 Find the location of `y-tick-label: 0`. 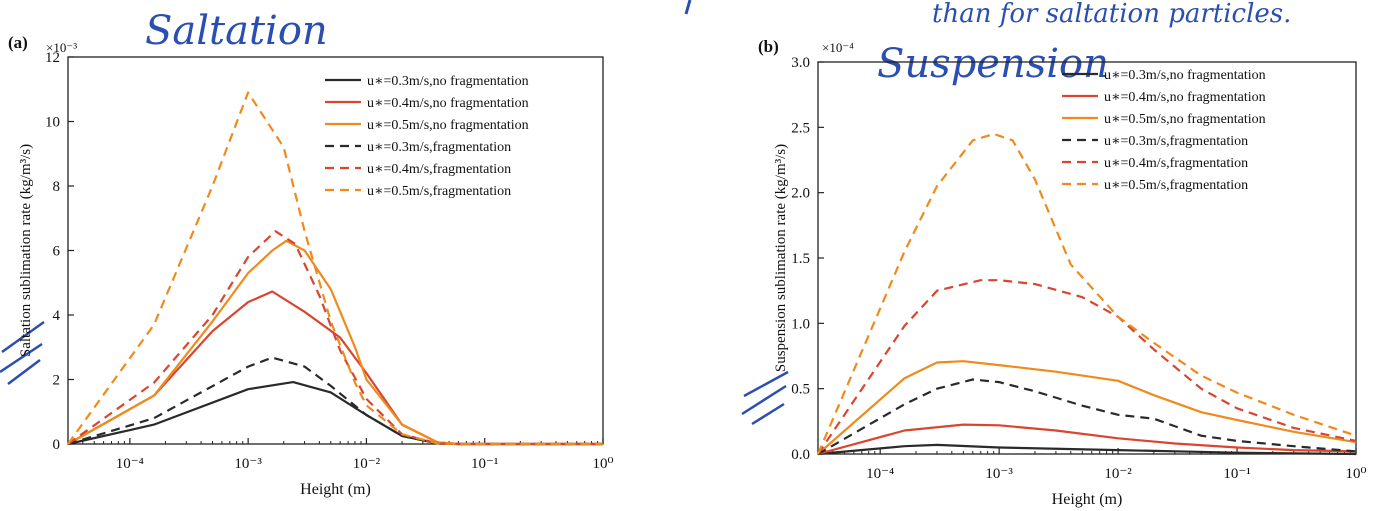

y-tick-label: 0 is located at coordinates (57, 445).